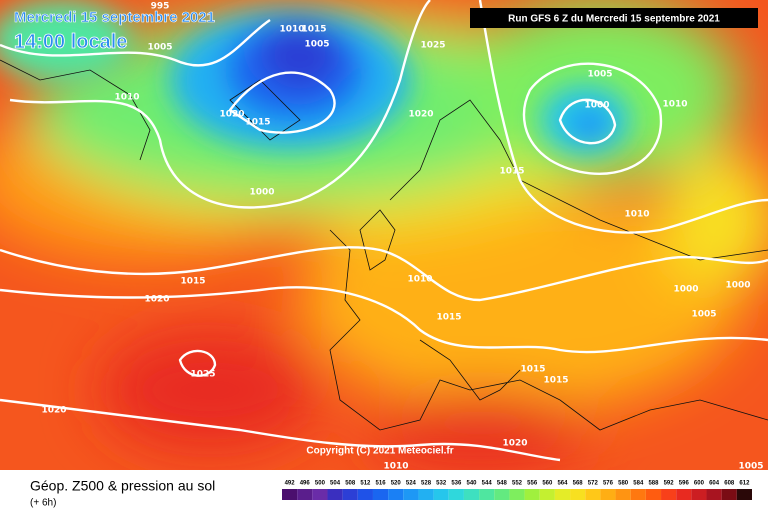 Image resolution: width=768 pixels, height=512 pixels. I want to click on colorbar-tick: 536, so click(456, 484).